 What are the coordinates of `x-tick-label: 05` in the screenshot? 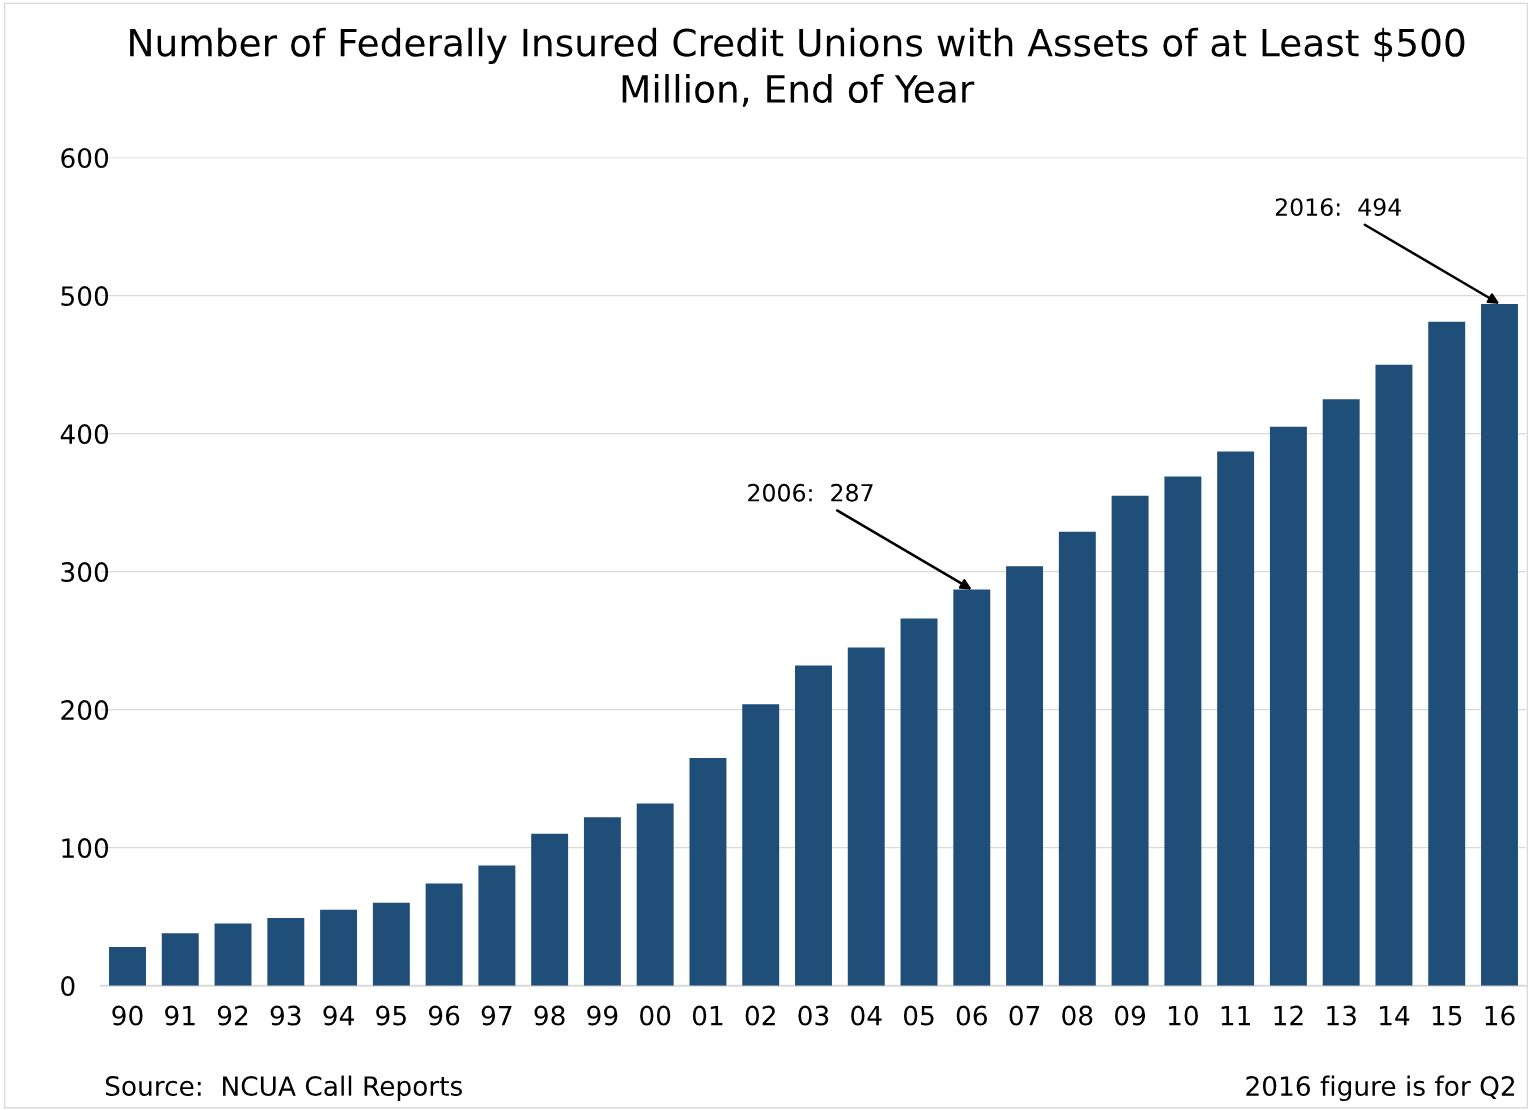 It's located at (918, 1015).